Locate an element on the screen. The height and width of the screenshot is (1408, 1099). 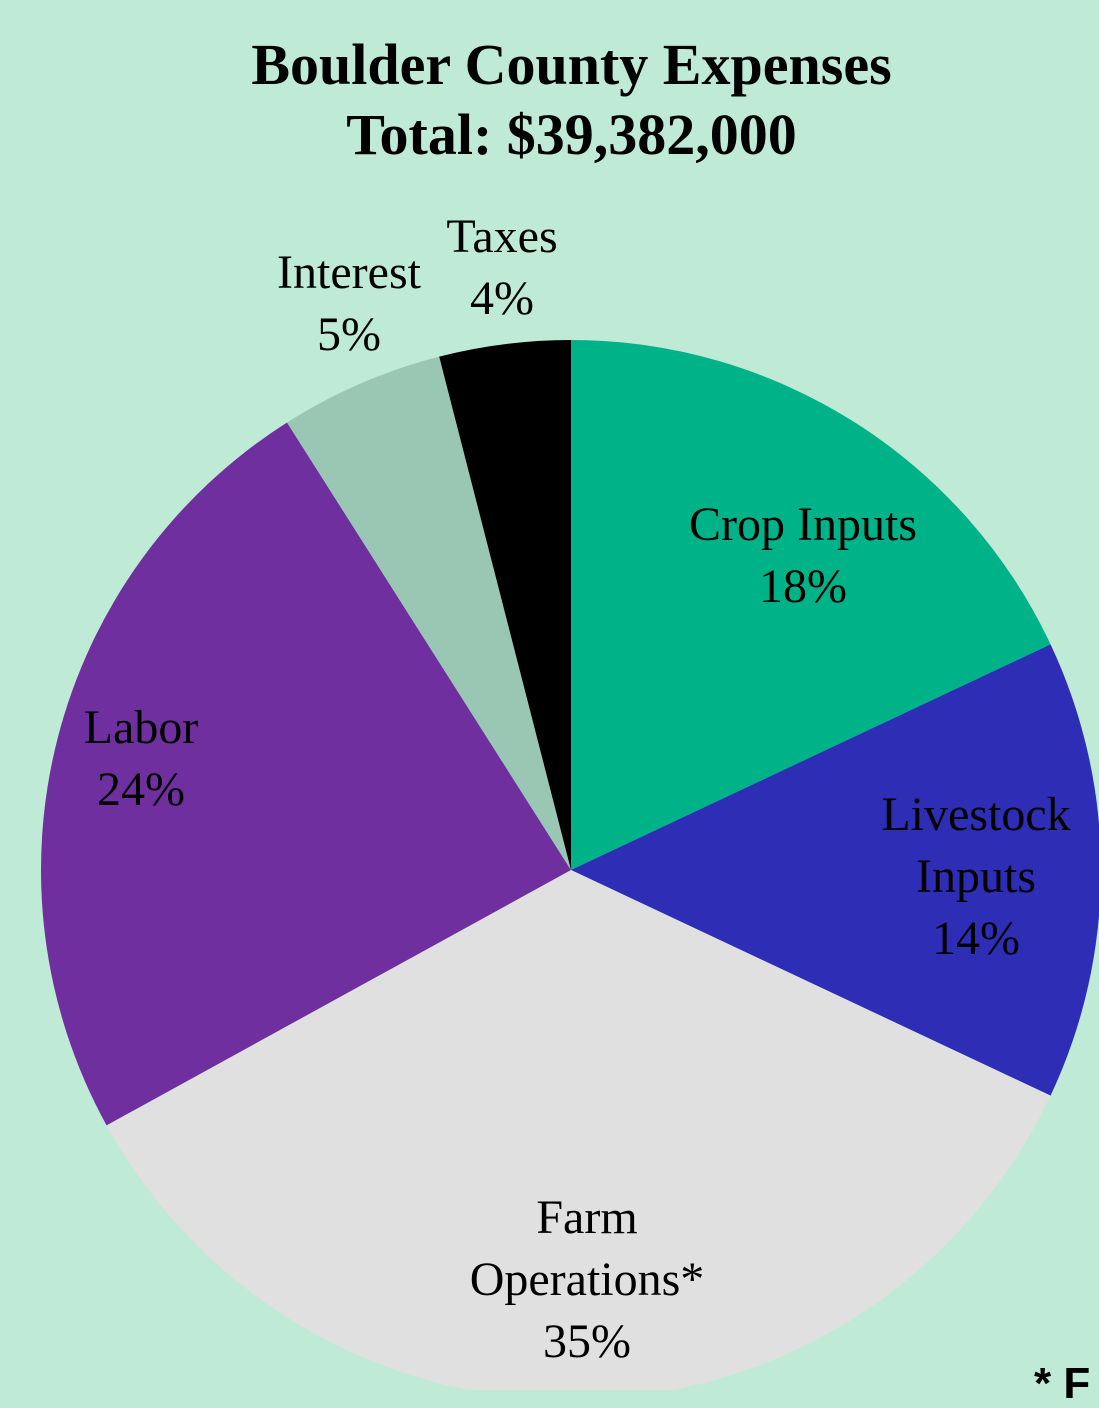
pie-slice-interest is located at coordinates (429, 613).